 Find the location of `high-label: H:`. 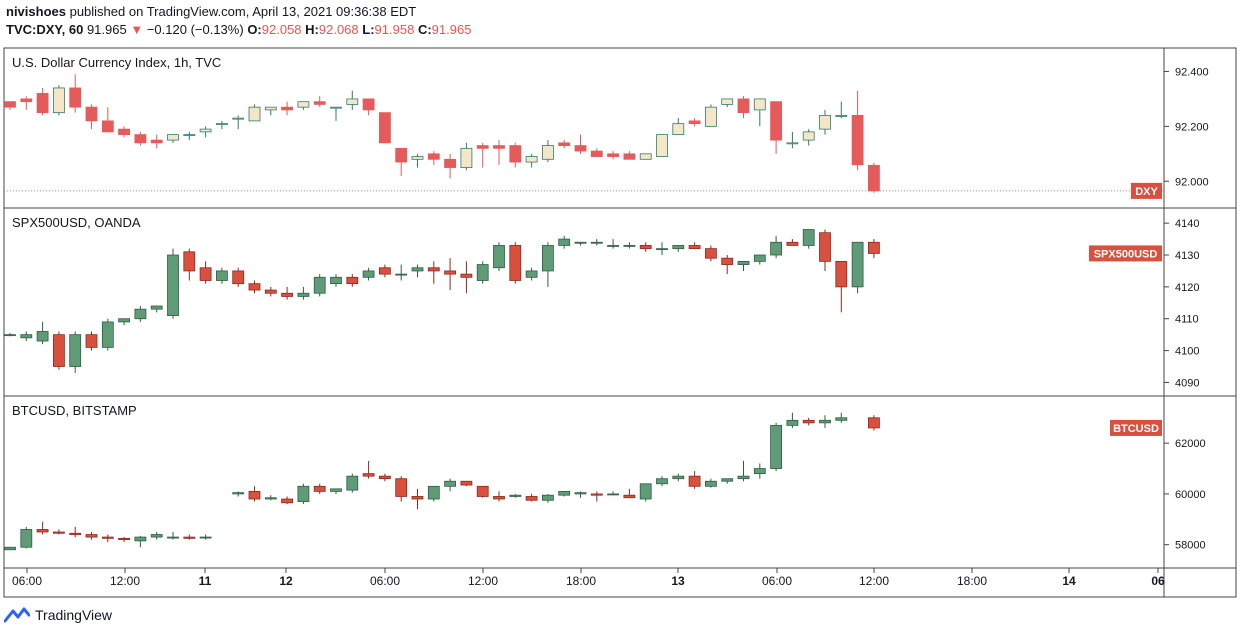

high-label: H: is located at coordinates (312, 29).